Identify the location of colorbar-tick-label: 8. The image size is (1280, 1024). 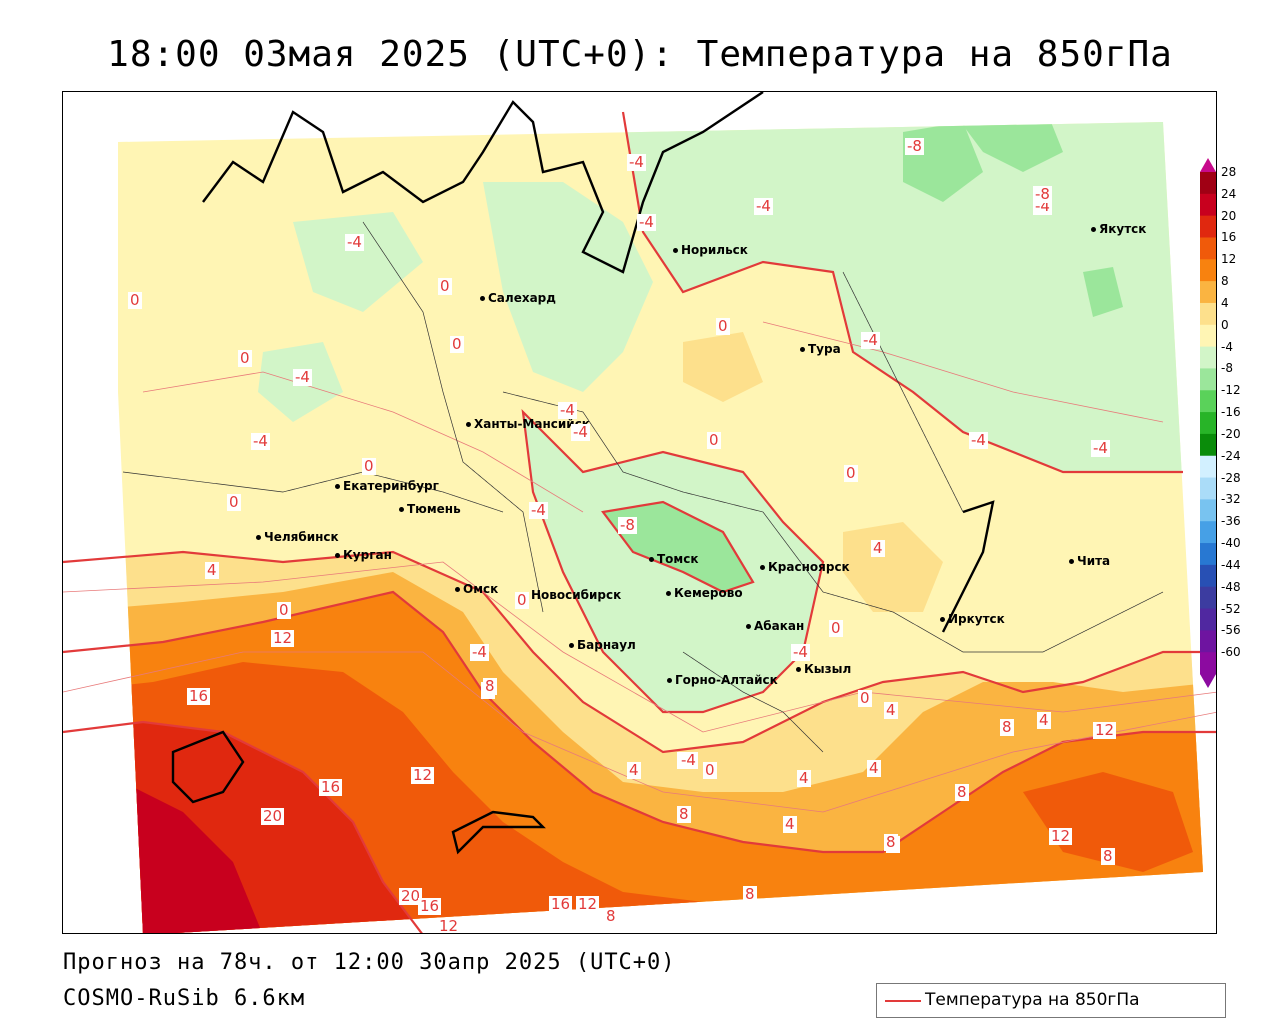
(1225, 281).